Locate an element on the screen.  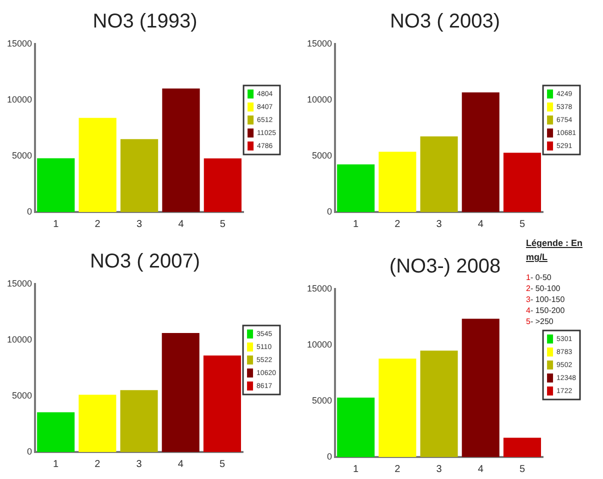
text: 1- 0-50 is located at coordinates (539, 277).